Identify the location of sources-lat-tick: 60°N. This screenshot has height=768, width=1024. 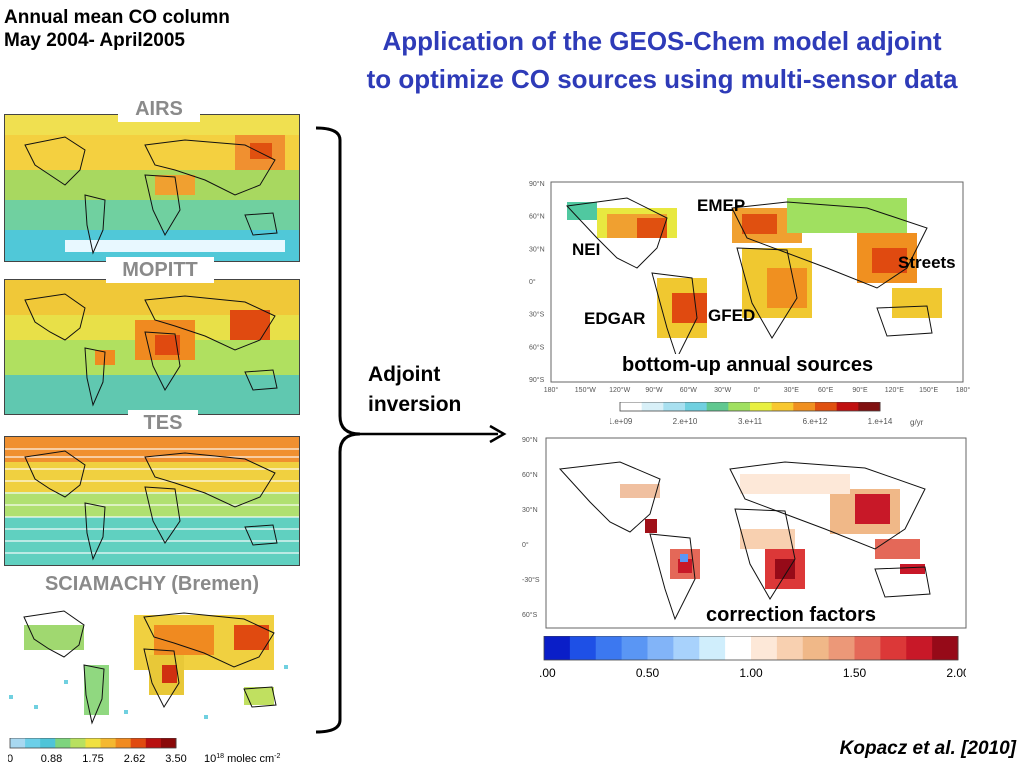
(537, 217).